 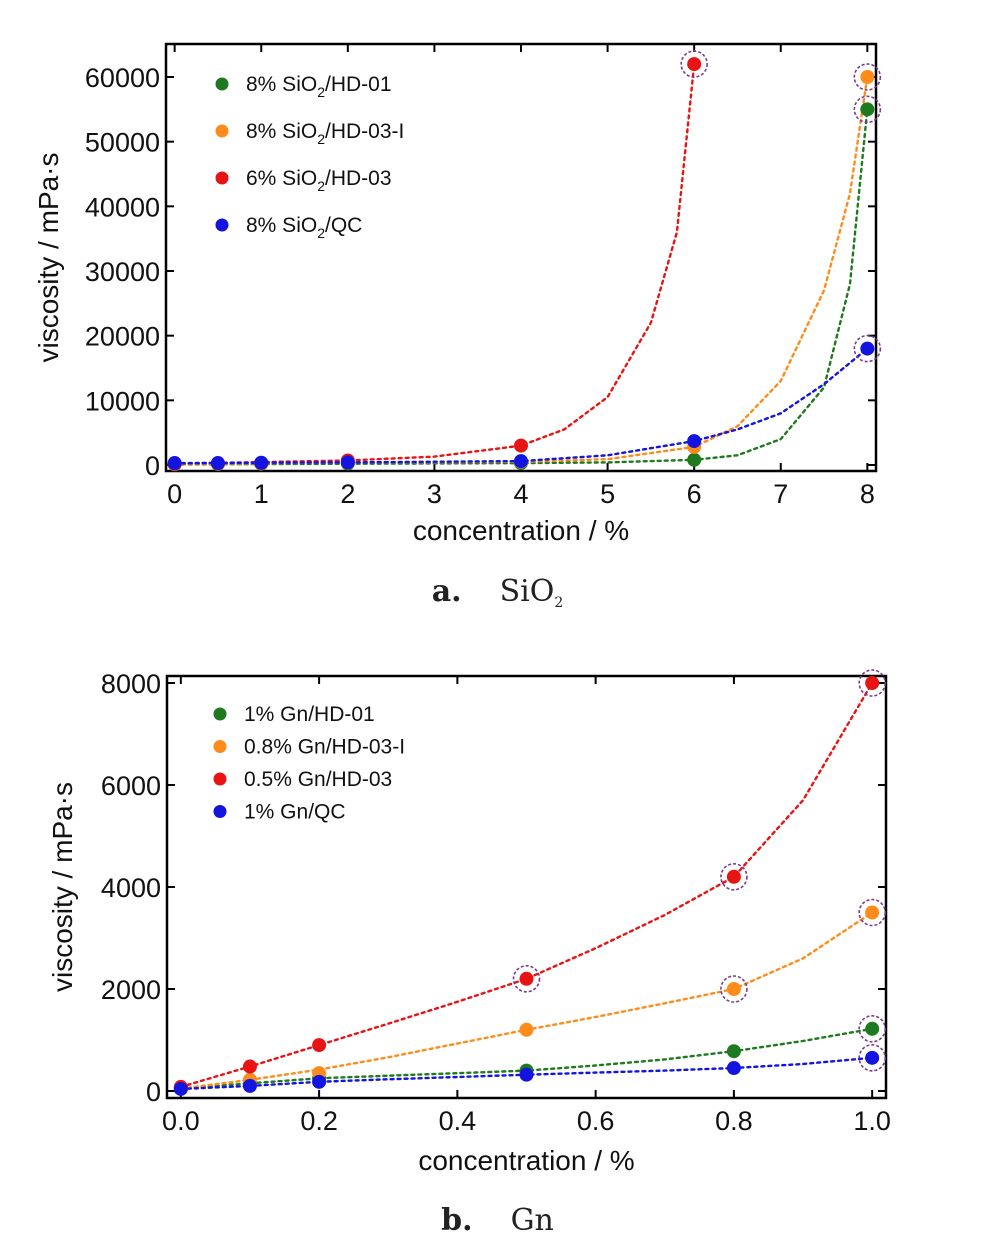 What do you see at coordinates (867, 494) in the screenshot?
I see `x-tick-label: 8` at bounding box center [867, 494].